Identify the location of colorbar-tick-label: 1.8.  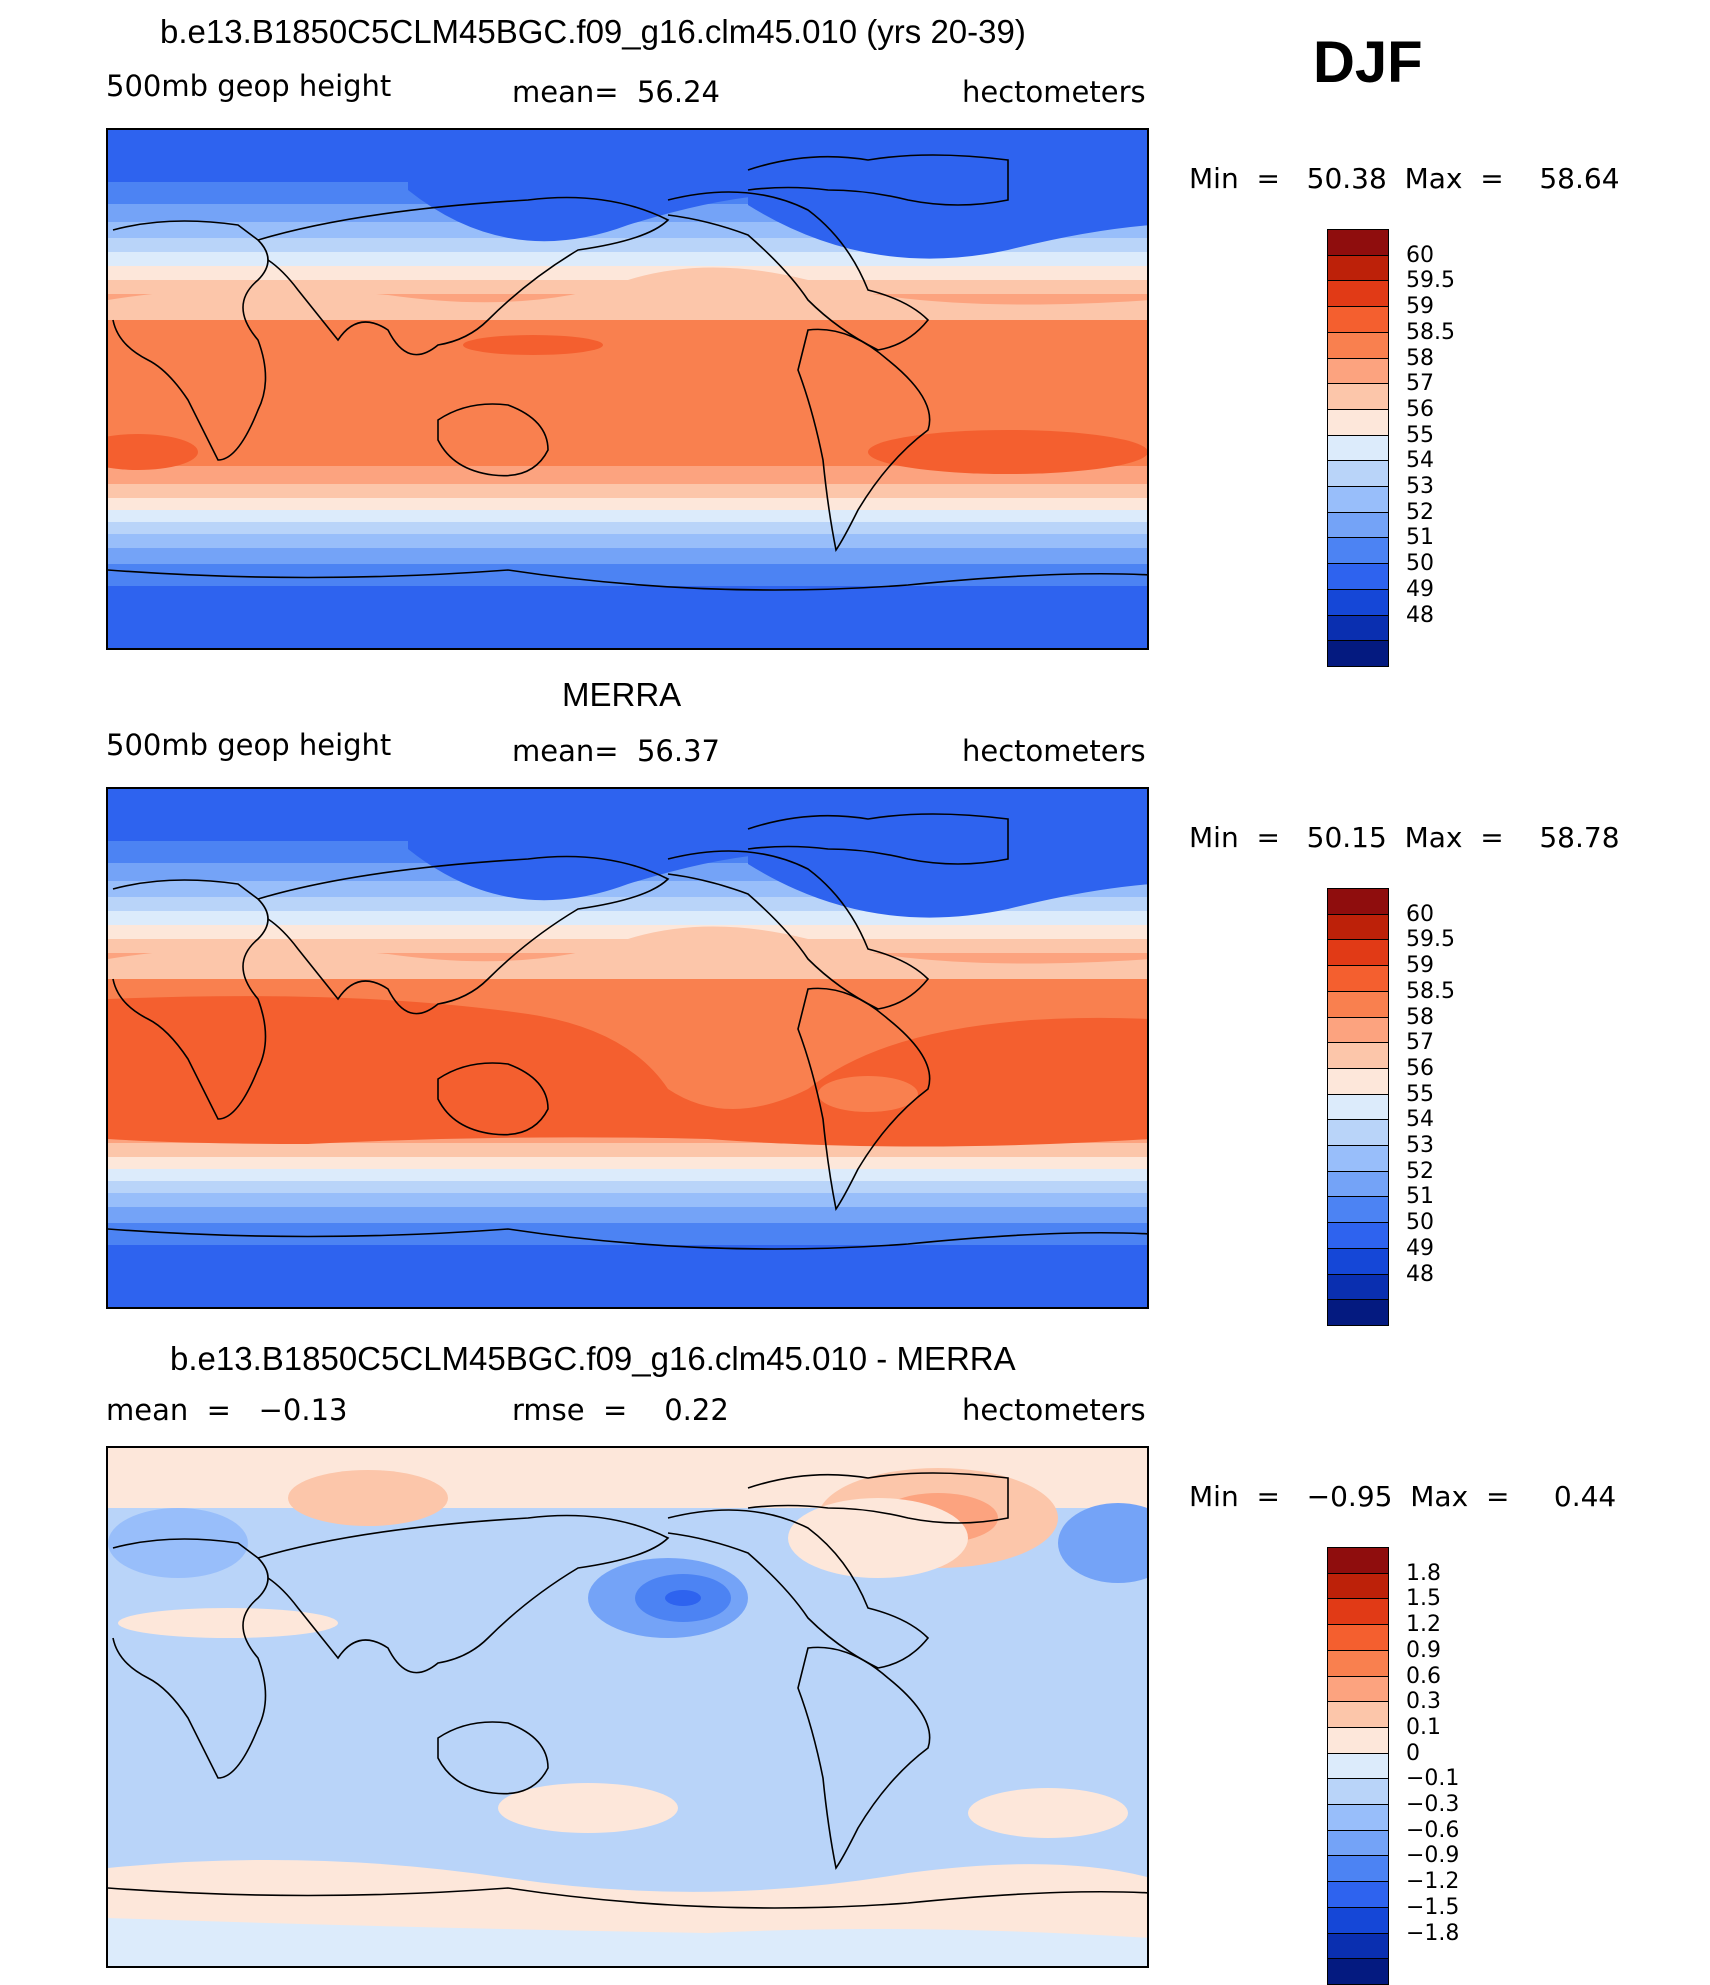
(1423, 1573).